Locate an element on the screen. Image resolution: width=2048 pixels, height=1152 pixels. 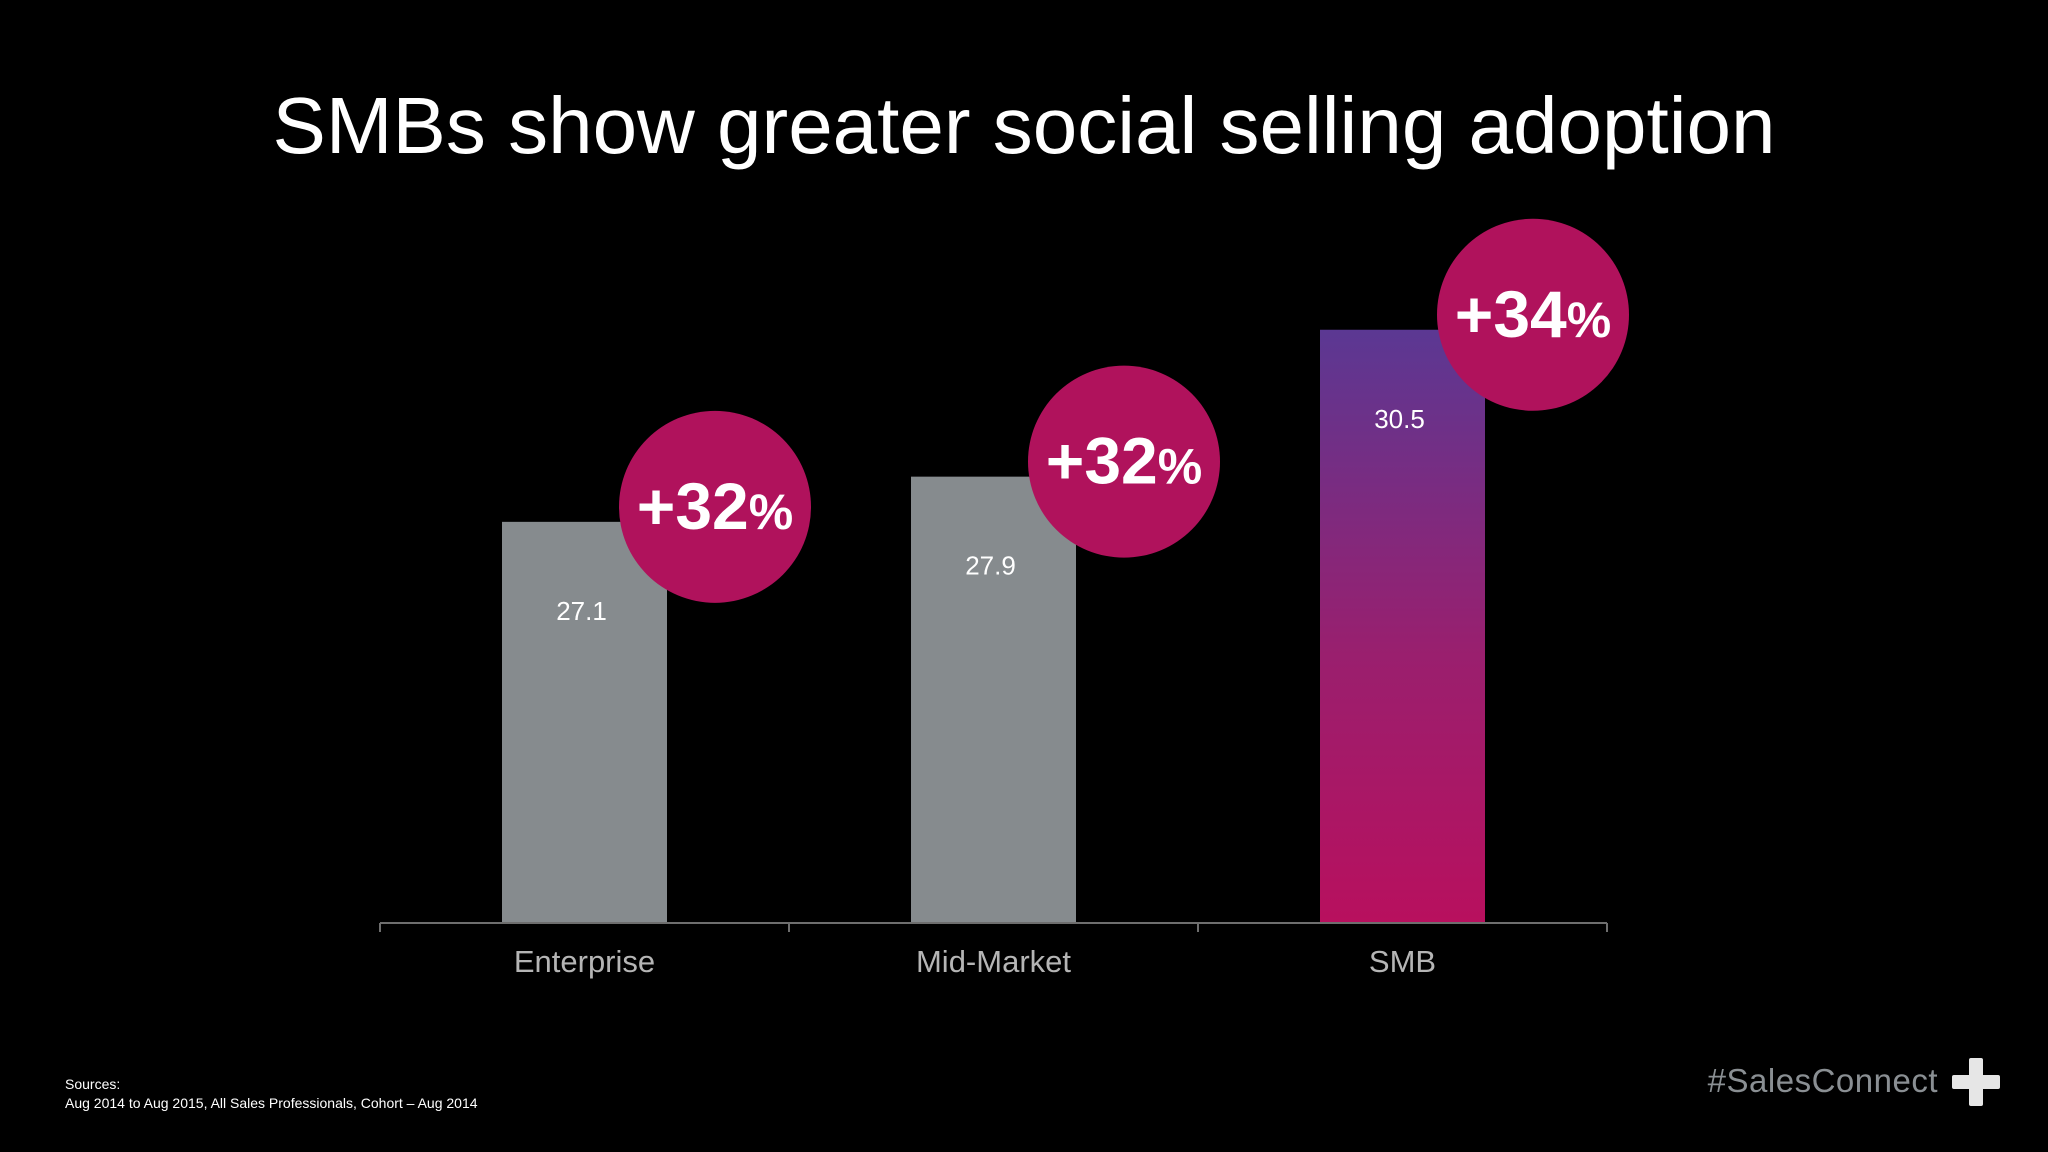
x-tick-label: SMB is located at coordinates (1402, 961).